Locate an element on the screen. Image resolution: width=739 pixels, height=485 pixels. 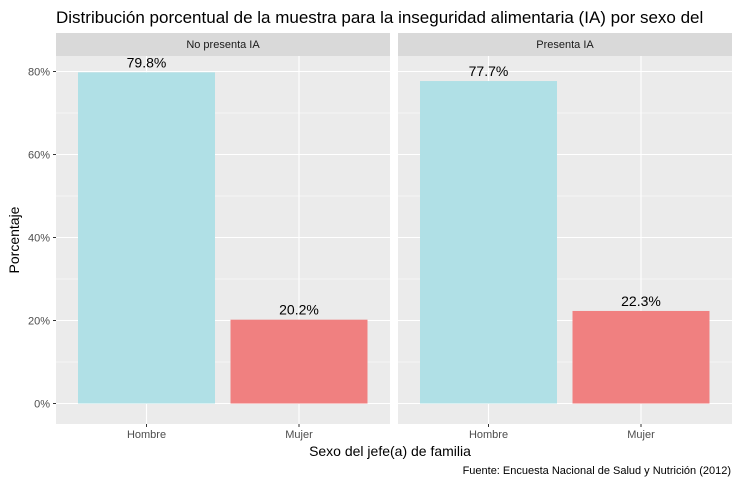
y-tick-label: 0% is located at coordinates (42, 405).